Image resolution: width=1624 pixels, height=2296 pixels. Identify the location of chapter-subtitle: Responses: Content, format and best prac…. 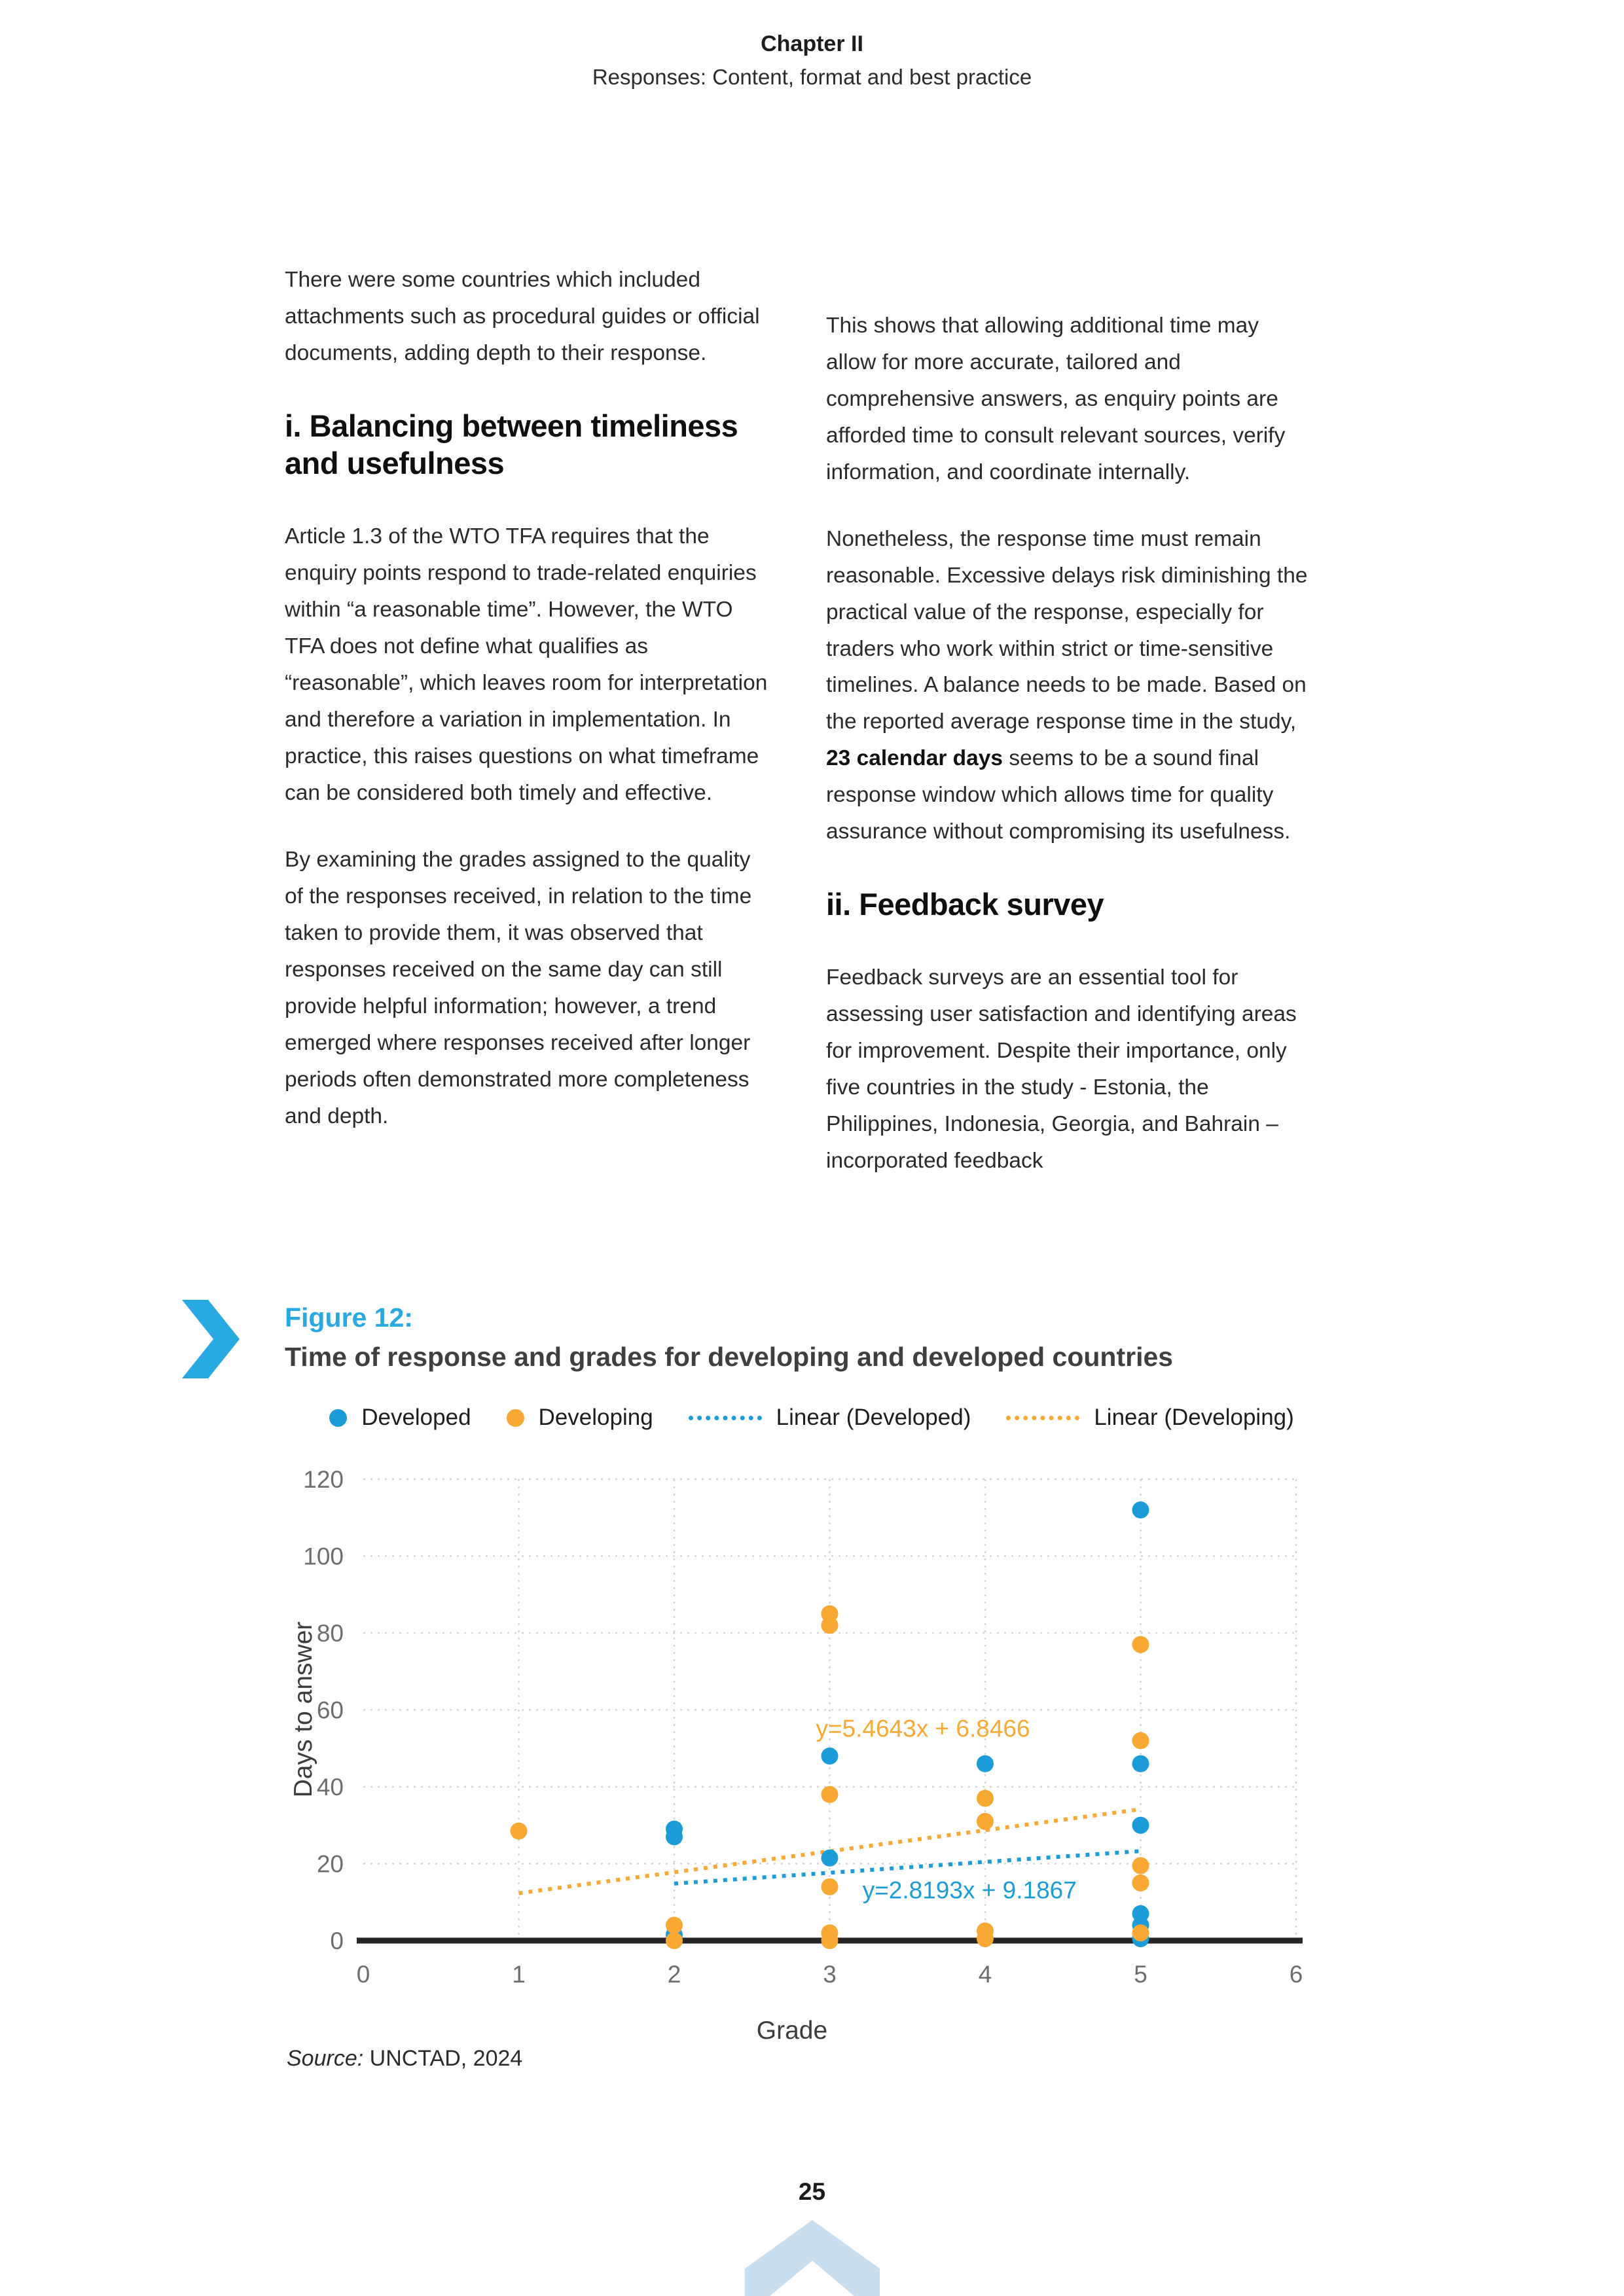
(812, 77).